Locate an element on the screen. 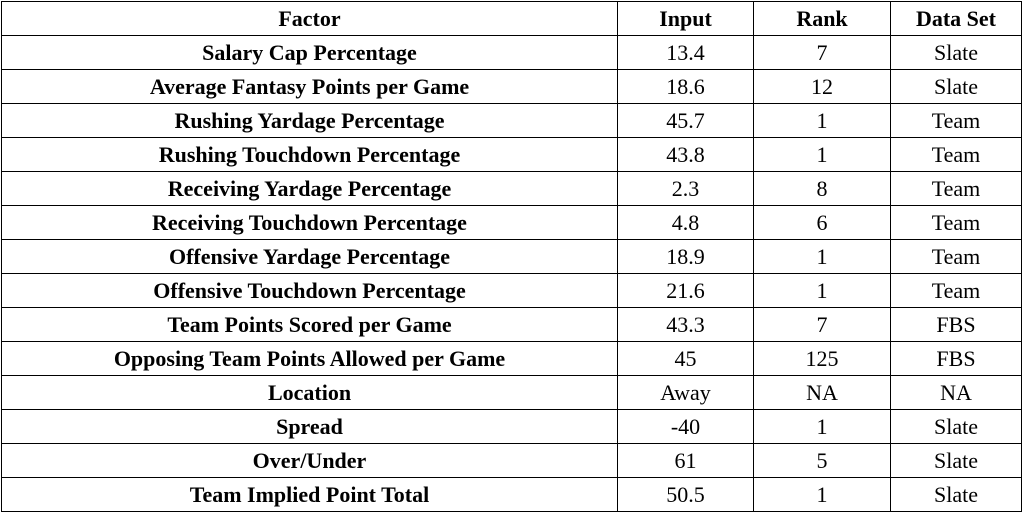  input-cell: 45.7 is located at coordinates (685, 120).